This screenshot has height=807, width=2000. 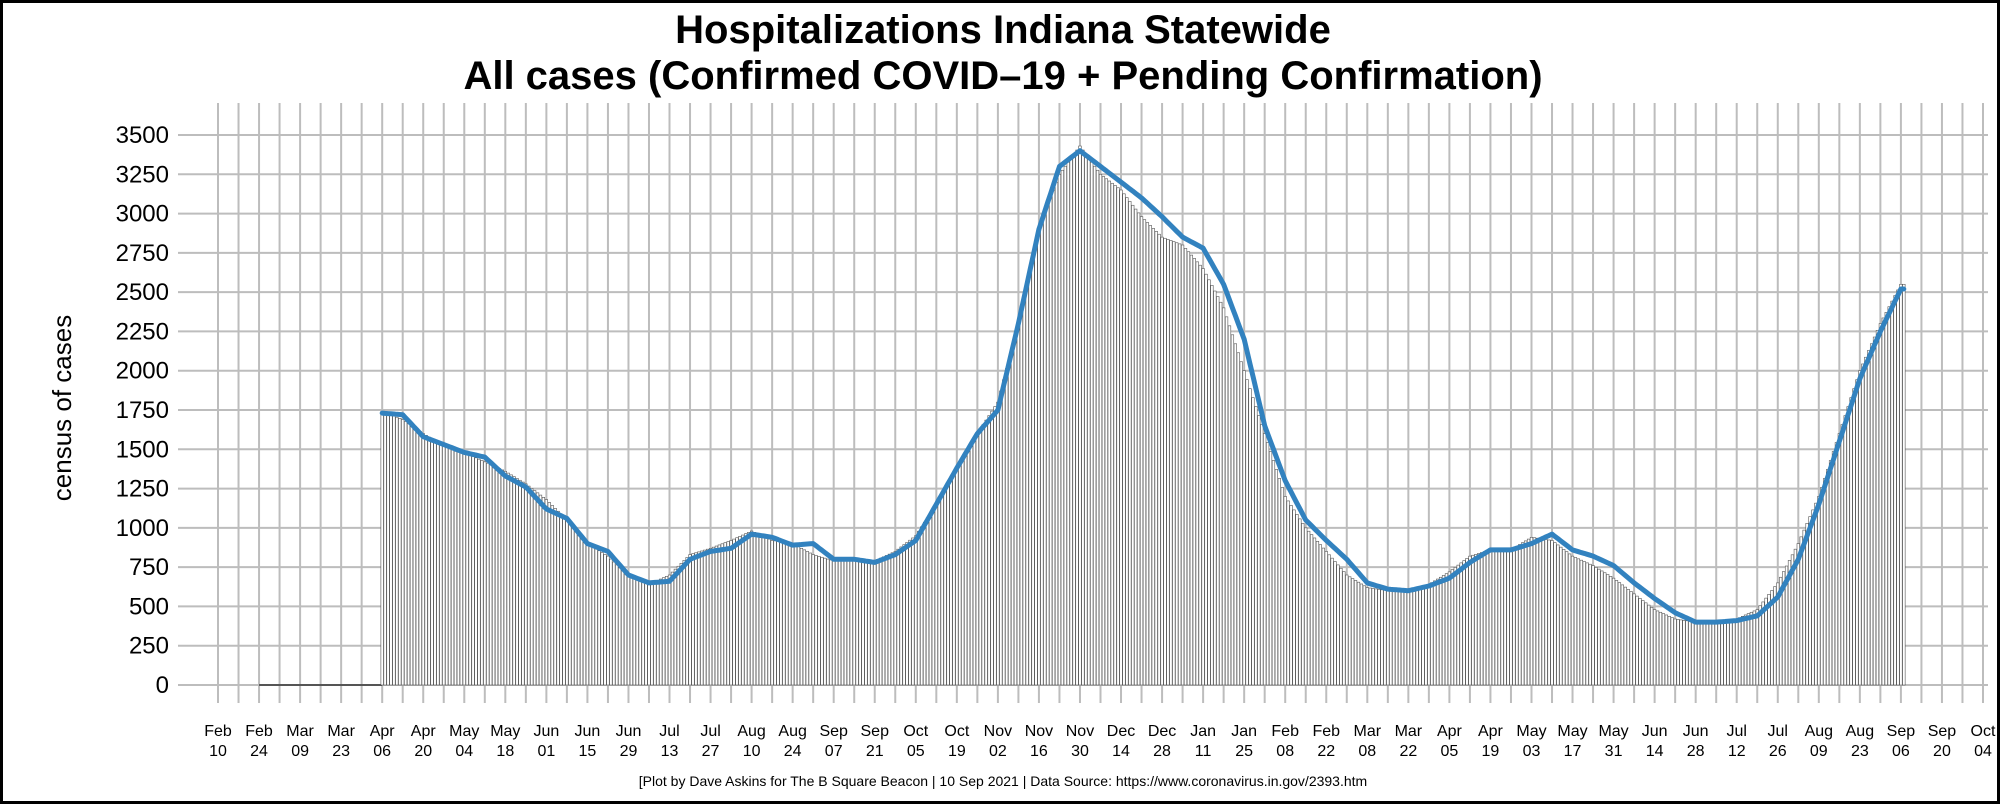 I want to click on x-tick-label-day: 31, so click(x=1614, y=751).